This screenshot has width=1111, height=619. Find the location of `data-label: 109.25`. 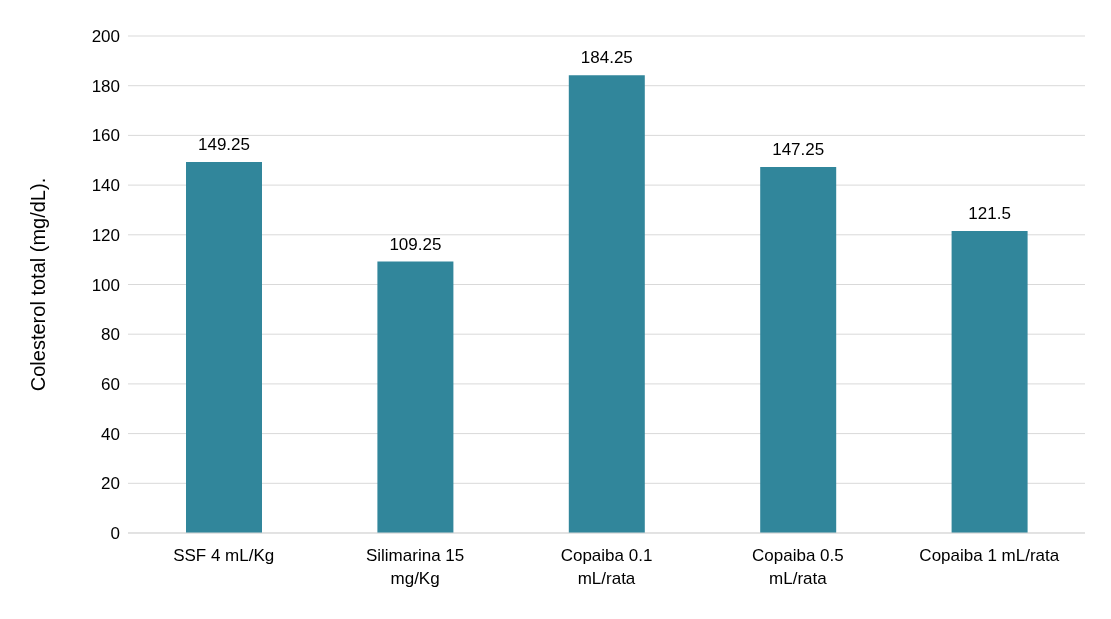

data-label: 109.25 is located at coordinates (415, 244).